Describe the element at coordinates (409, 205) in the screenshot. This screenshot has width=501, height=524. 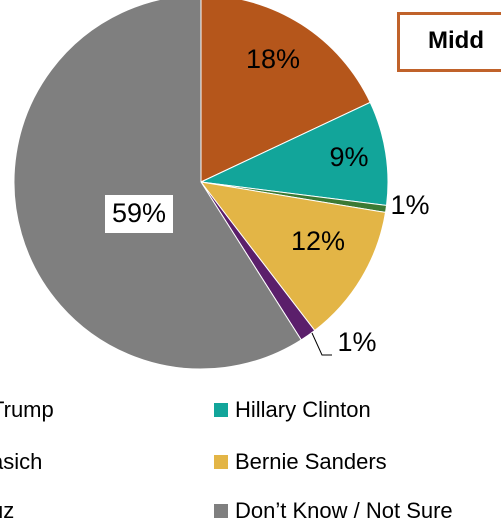
I see `slice-label-3: 1%` at that location.